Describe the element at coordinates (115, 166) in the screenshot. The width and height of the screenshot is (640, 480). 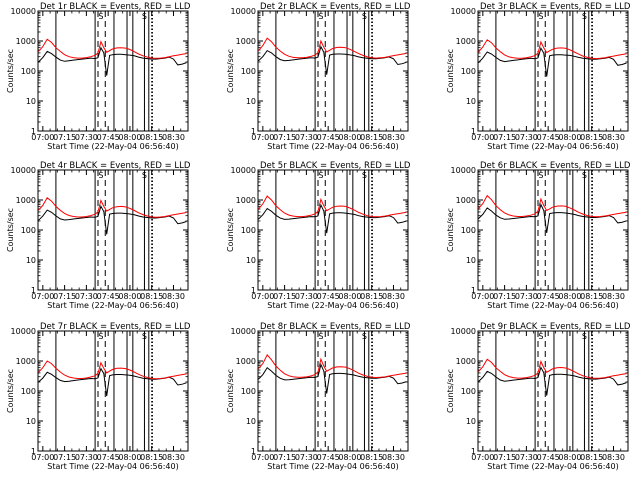
I see `chart-title: Det 4r BLACK = Events, RED = LLD` at that location.